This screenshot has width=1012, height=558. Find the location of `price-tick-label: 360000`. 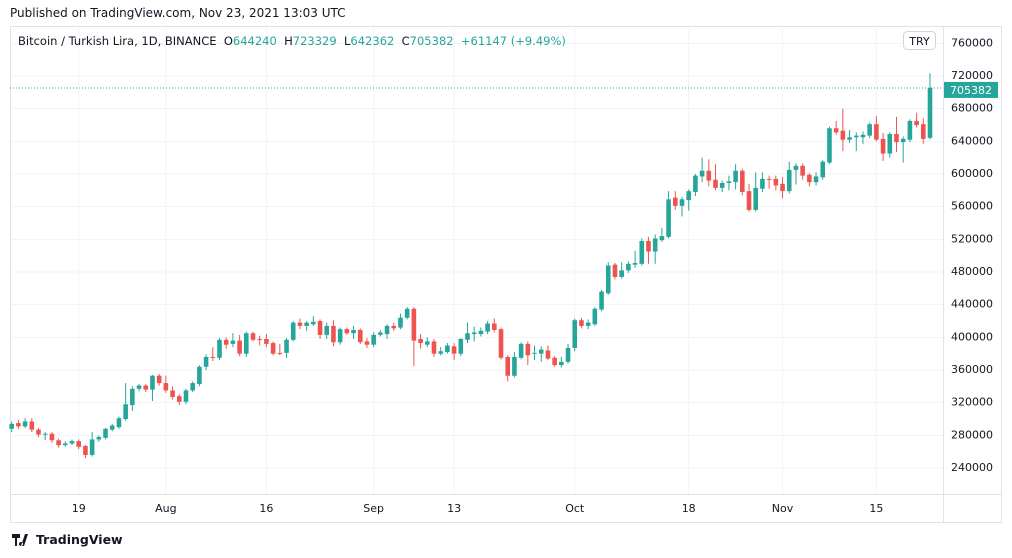

price-tick-label: 360000 is located at coordinates (972, 369).